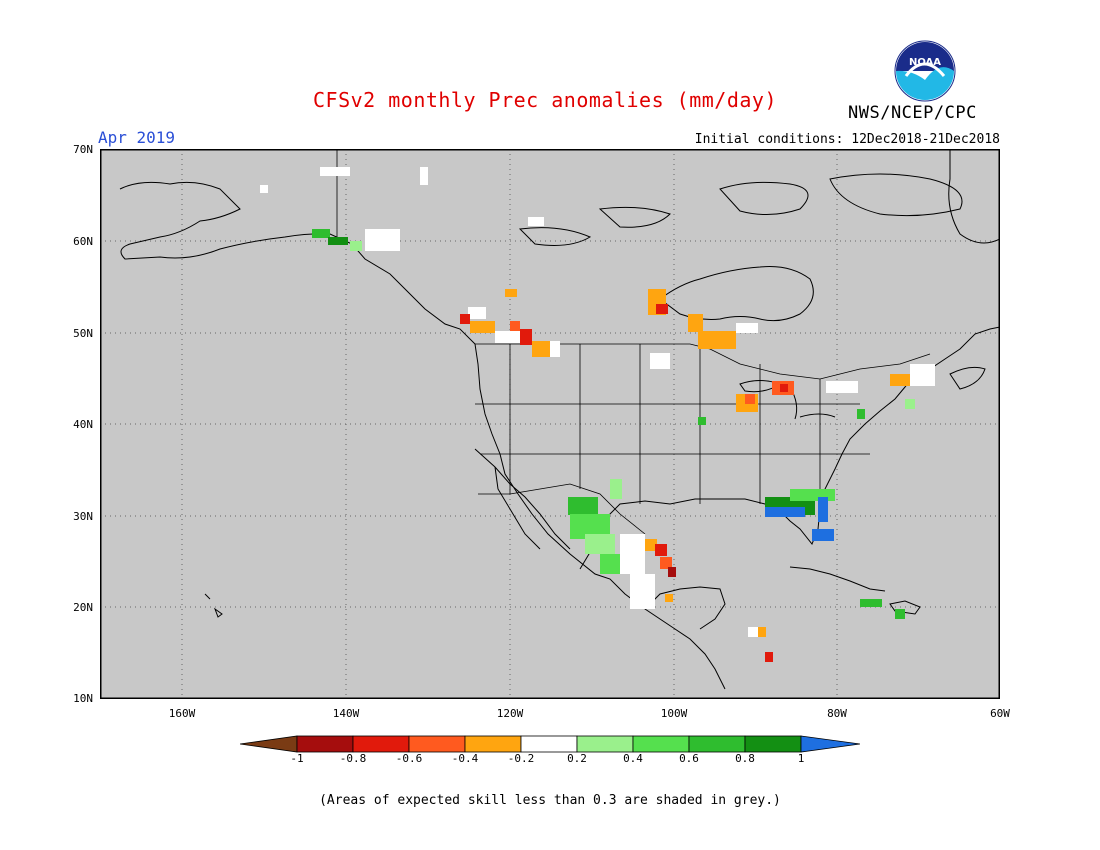  What do you see at coordinates (83, 149) in the screenshot?
I see `lat-label-70n: 70N` at bounding box center [83, 149].